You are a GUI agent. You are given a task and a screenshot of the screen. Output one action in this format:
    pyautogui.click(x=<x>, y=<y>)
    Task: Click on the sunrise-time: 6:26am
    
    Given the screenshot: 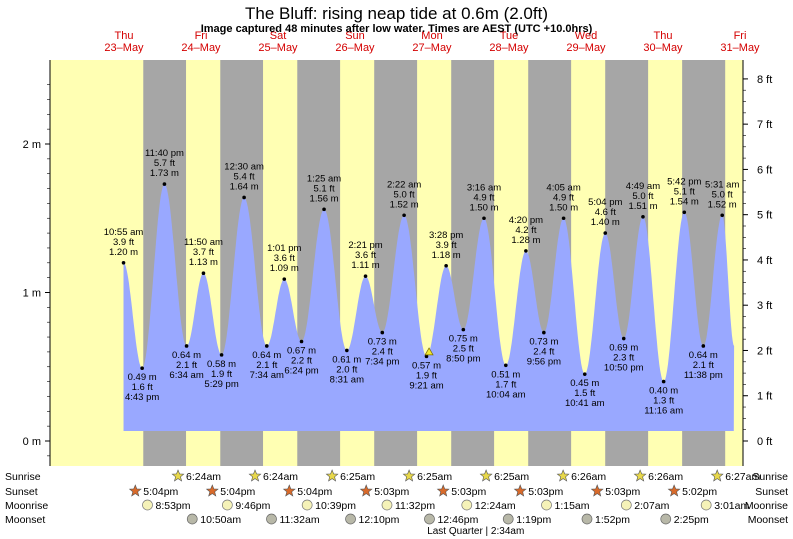 What is the action you would take?
    pyautogui.click(x=665, y=477)
    